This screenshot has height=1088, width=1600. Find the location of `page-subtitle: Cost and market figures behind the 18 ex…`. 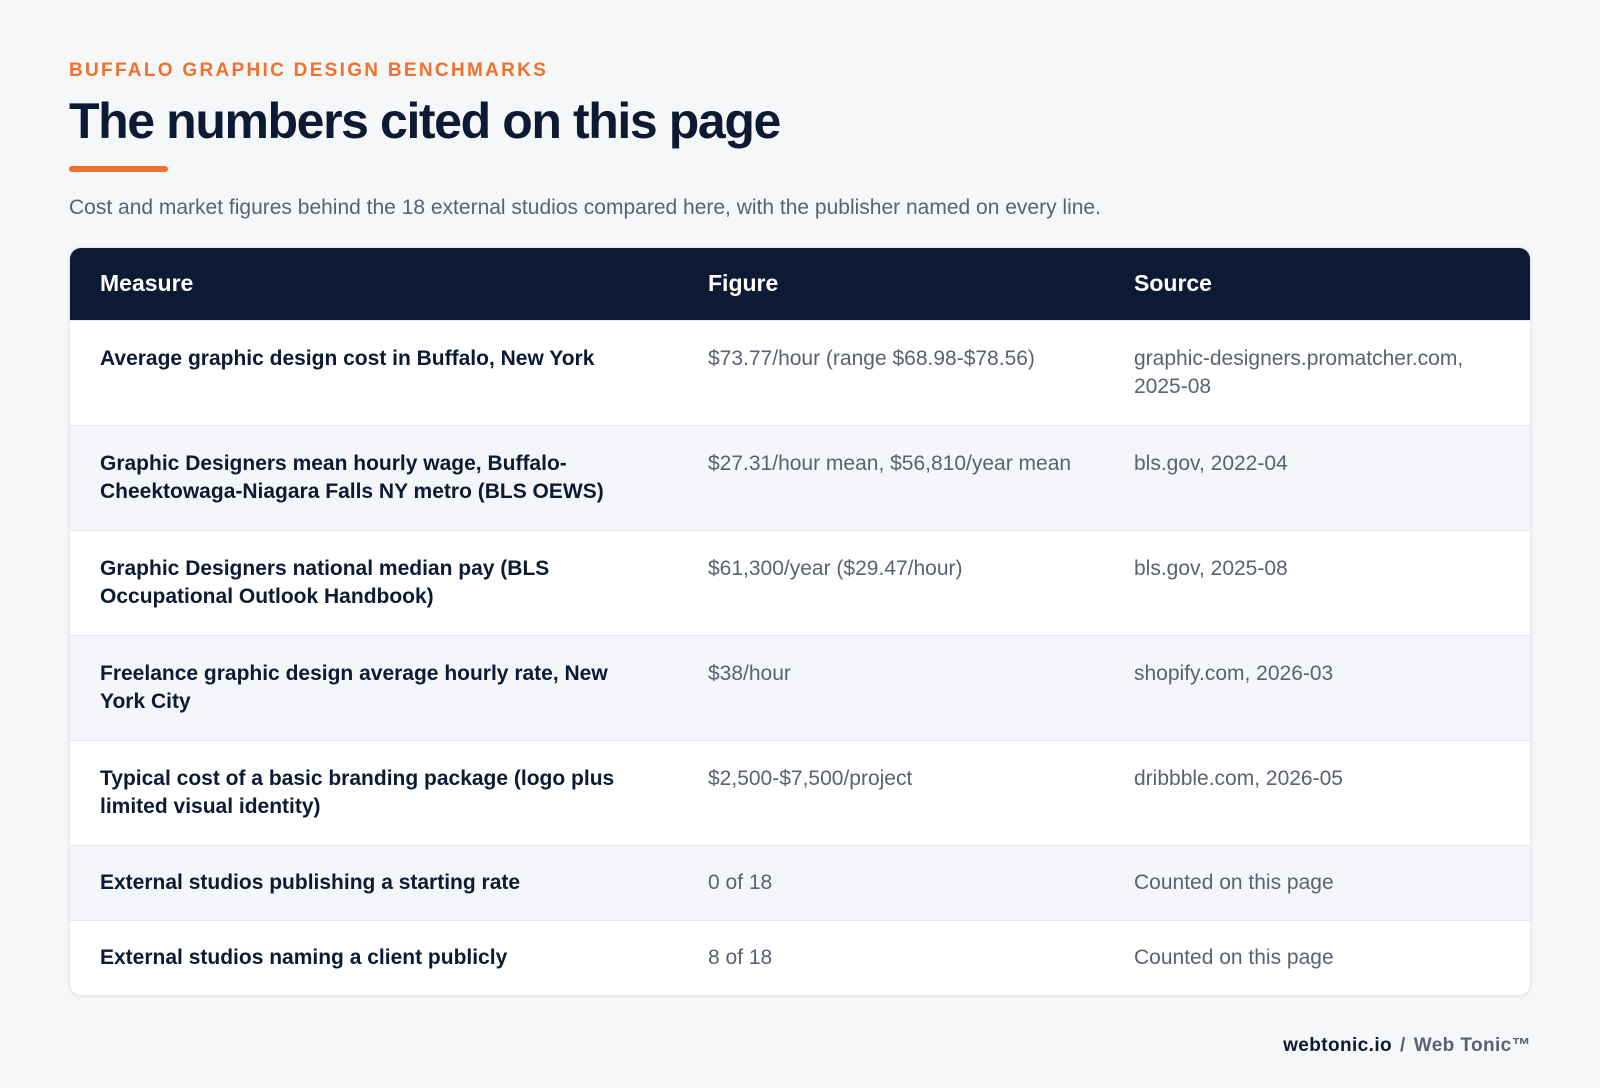

page-subtitle: Cost and market figures behind the 18 ex… is located at coordinates (585, 207).